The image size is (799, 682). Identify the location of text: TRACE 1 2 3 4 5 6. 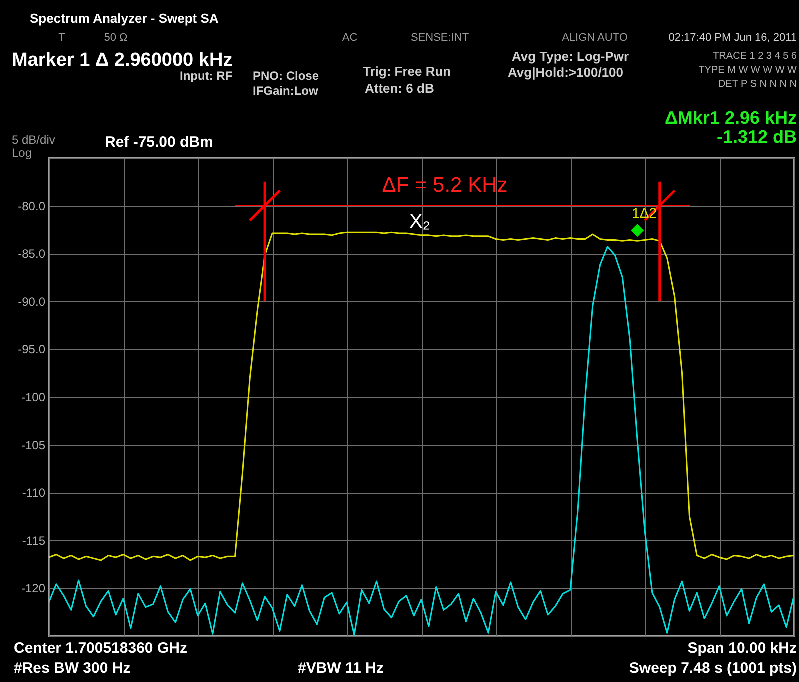
(755, 56).